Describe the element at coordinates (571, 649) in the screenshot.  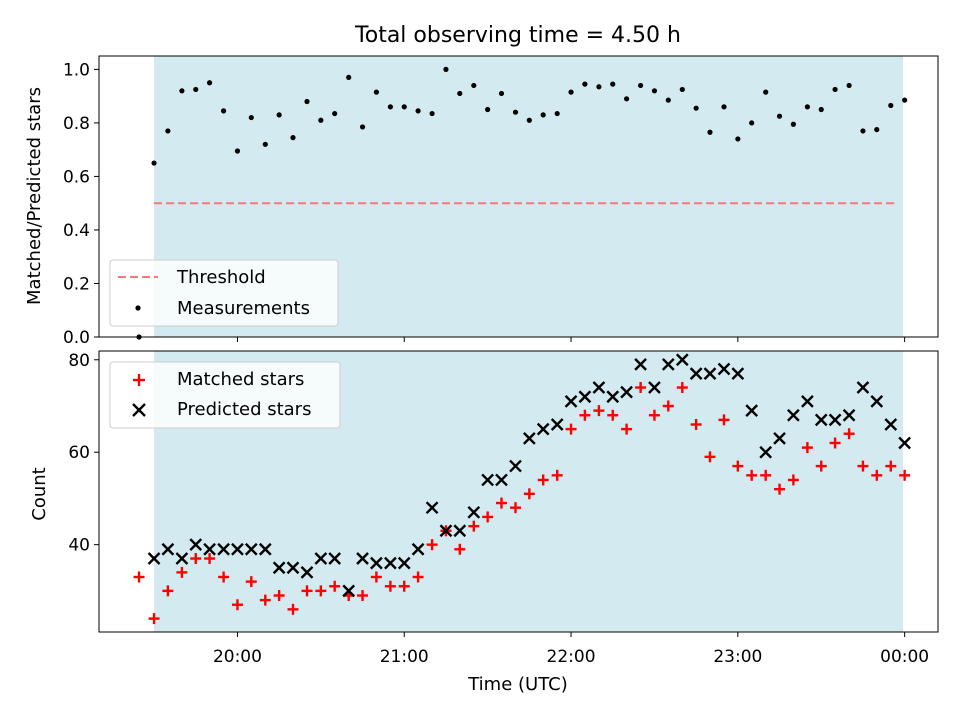
I see `time-x-axis: 20:00 21:00 22:00 23:00 00:00` at that location.